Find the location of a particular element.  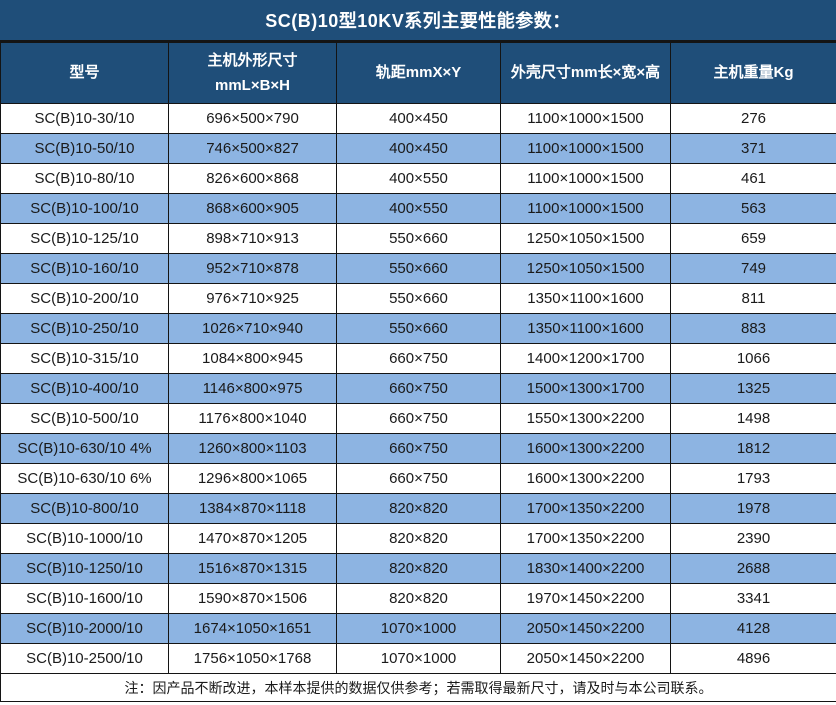

column-header-label: 主机外形尺寸 is located at coordinates (252, 60).